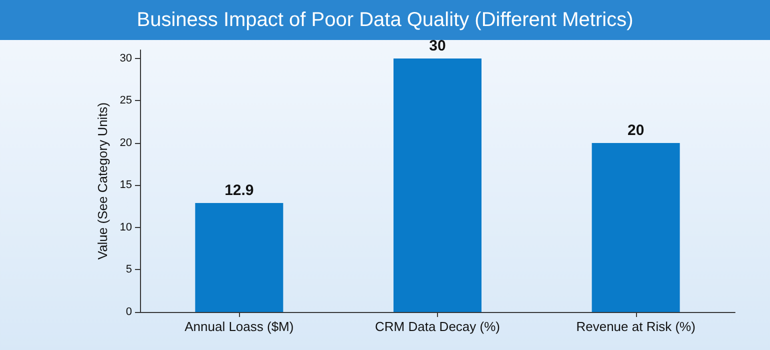 This screenshot has height=350, width=770. Describe the element at coordinates (437, 326) in the screenshot. I see `x-tick-label: CRM Data Decay (%)` at that location.